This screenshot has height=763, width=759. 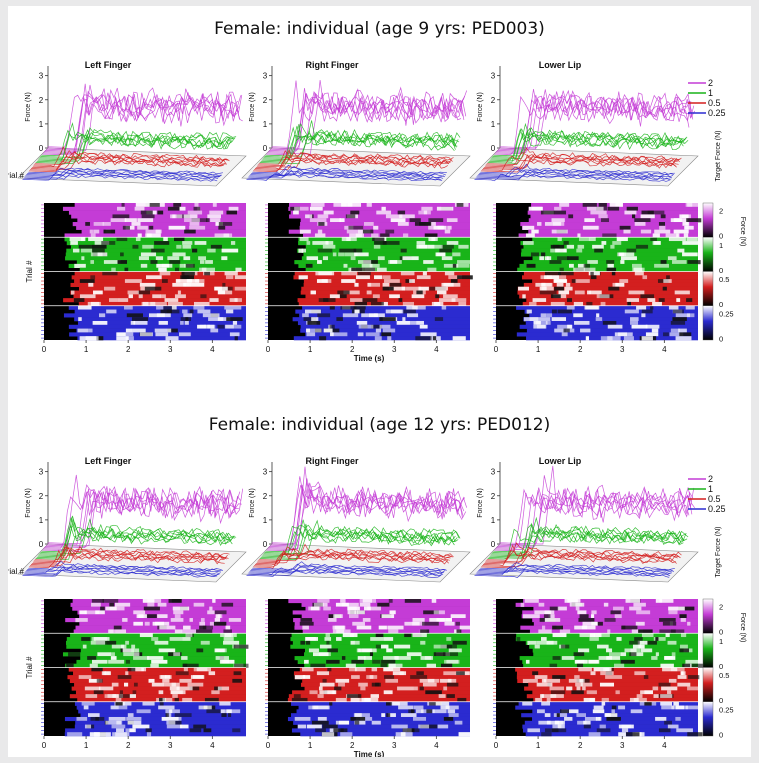 I want to click on time-tick-label: 4, so click(x=436, y=745).